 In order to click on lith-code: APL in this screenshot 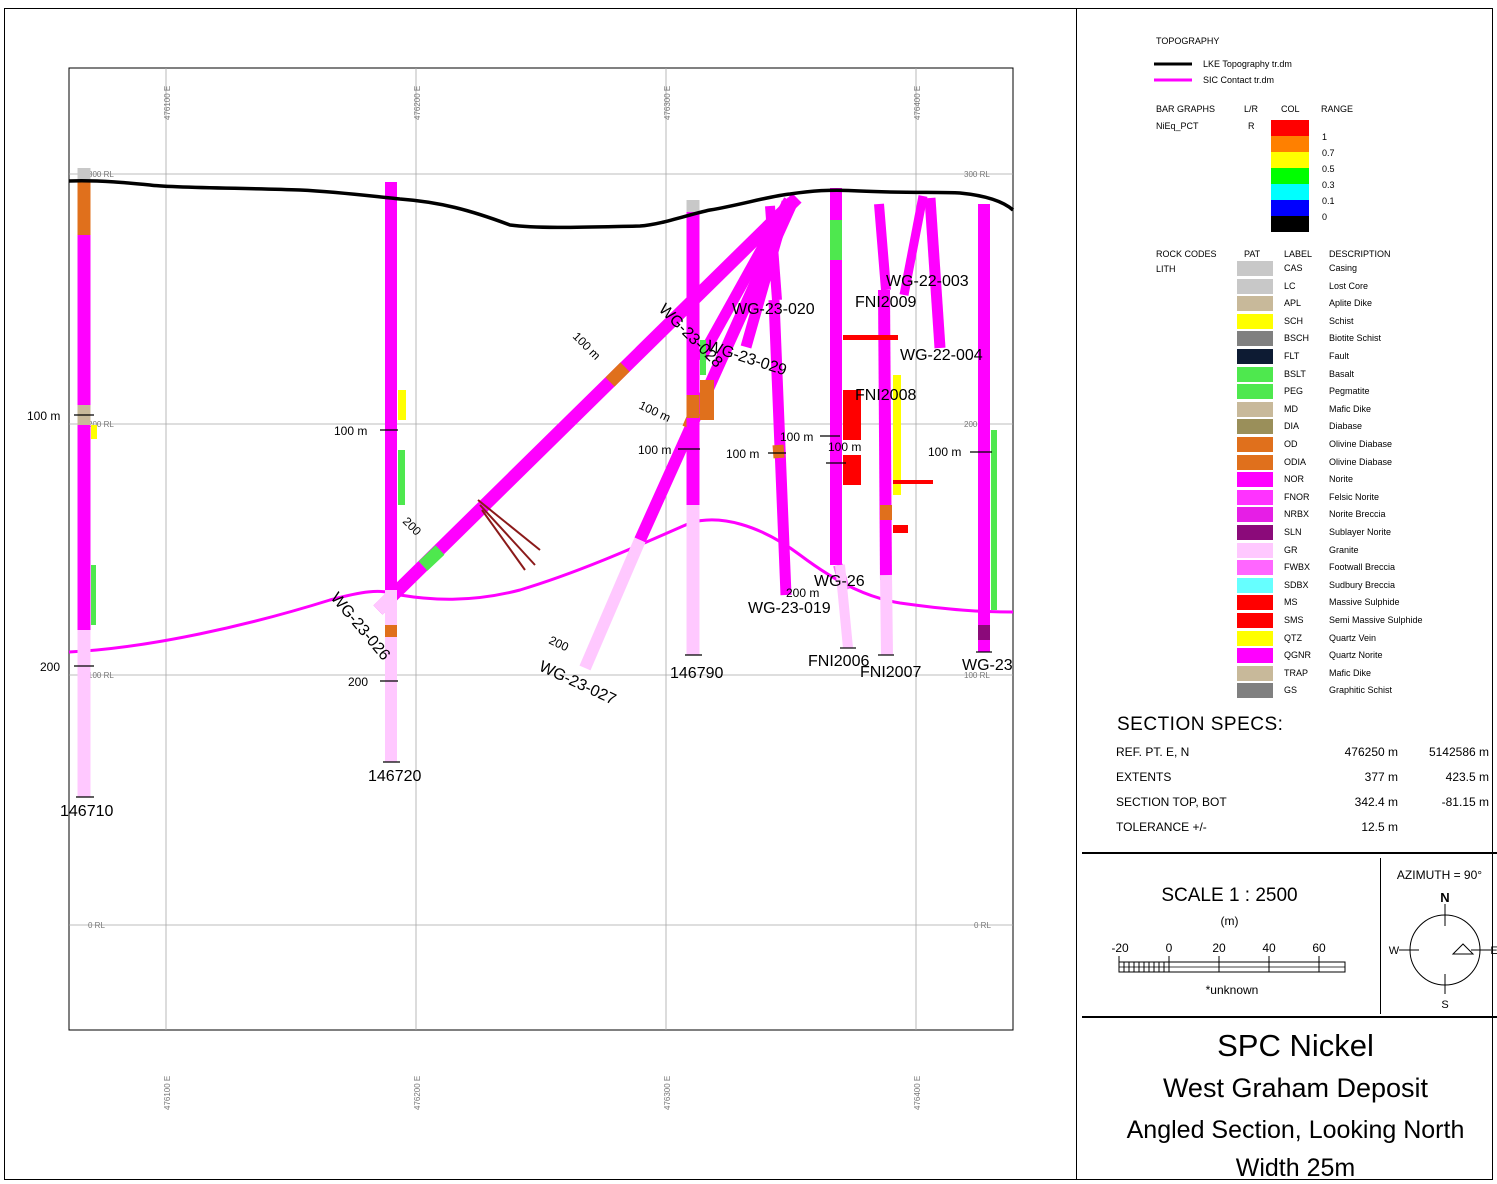, I will do `click(1293, 303)`.